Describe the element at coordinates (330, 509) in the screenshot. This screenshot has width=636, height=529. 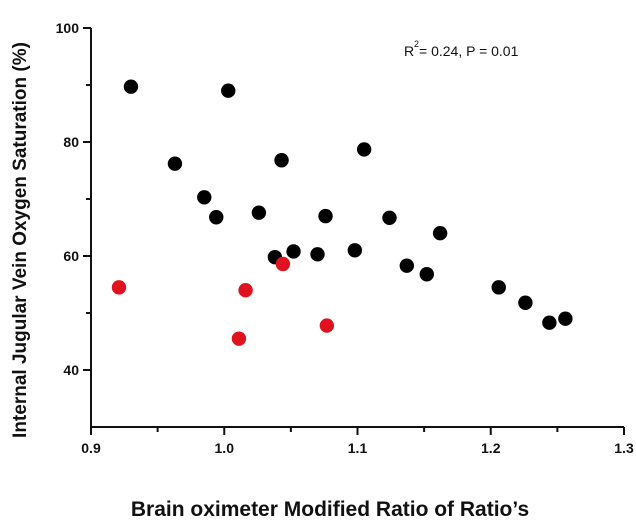
I see `x-axis-title: Brain oximeter Modified Ratio of Ratio’s` at that location.